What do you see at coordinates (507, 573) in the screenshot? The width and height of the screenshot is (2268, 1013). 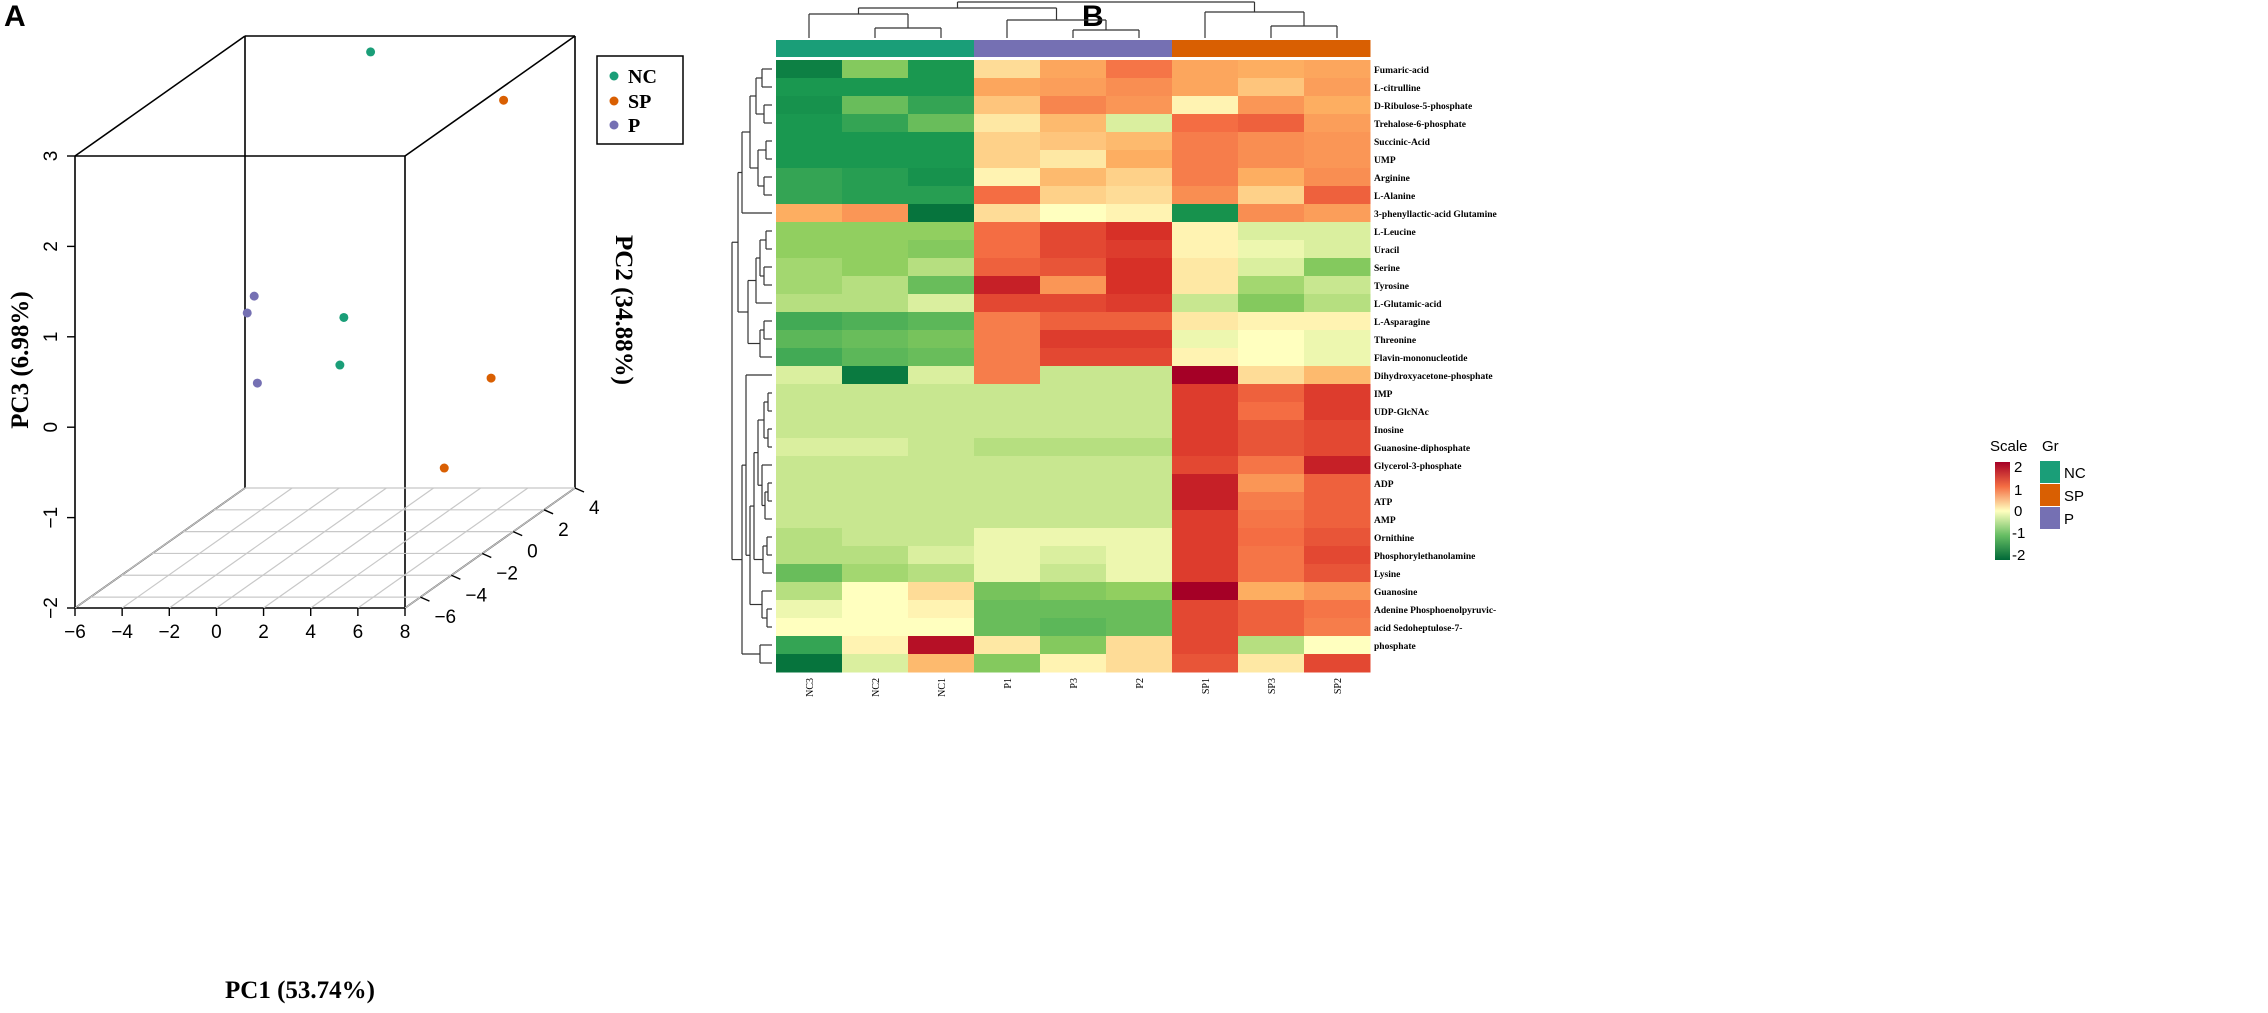 I see `pca-y-tick-label: −2` at bounding box center [507, 573].